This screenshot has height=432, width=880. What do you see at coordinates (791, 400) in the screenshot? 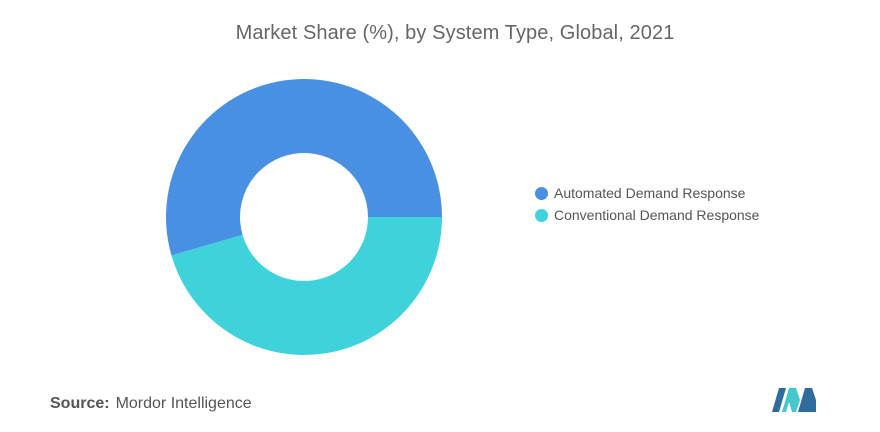
I see `logo-mid-shape` at bounding box center [791, 400].